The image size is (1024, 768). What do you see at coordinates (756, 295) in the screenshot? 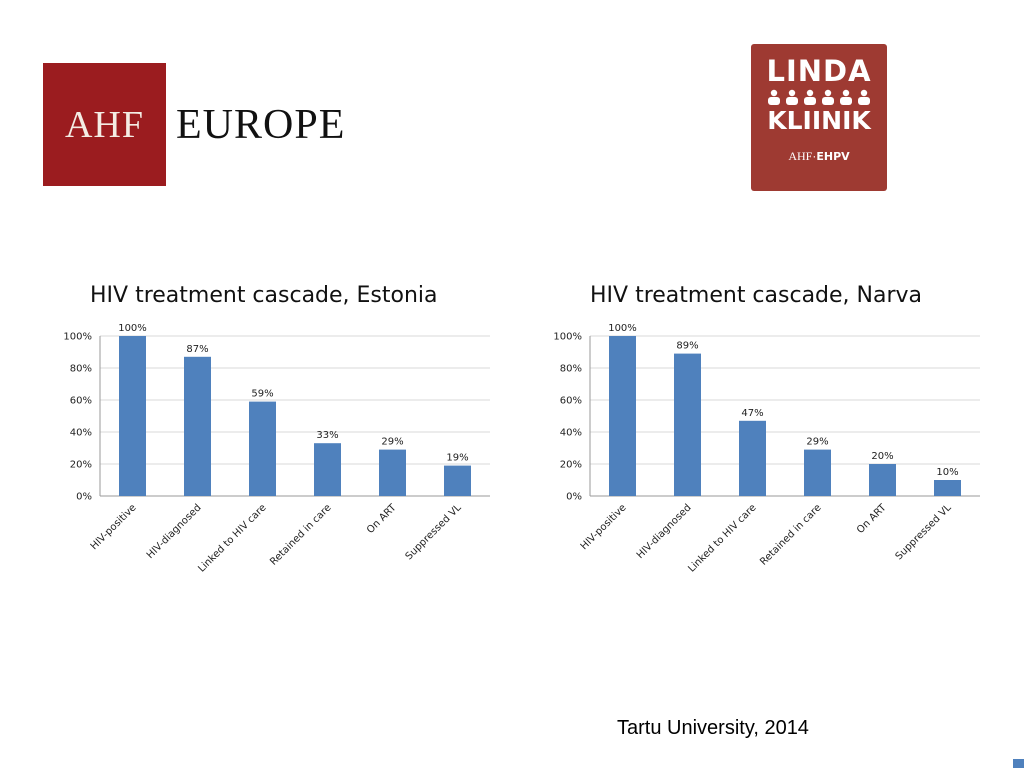
I see `chart-title-narva: HIV treatment cascade, Narva` at bounding box center [756, 295].